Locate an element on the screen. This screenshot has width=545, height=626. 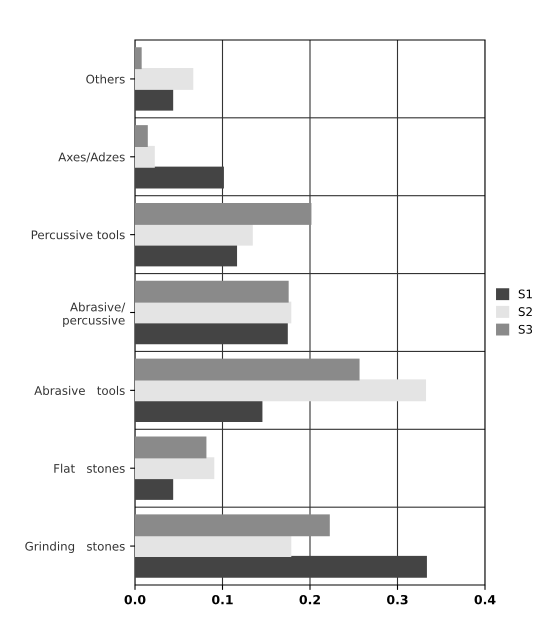
y-tick-label: Percussive tools is located at coordinates (78, 235).